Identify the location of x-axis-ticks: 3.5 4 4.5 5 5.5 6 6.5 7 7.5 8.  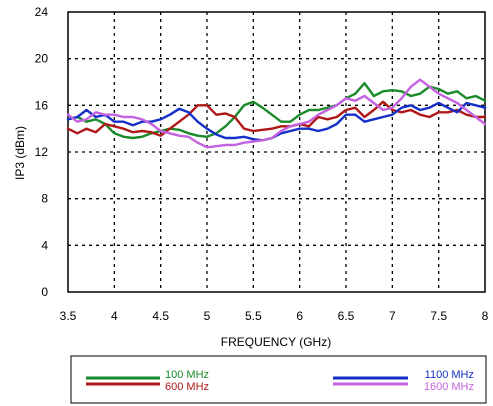
(274, 316).